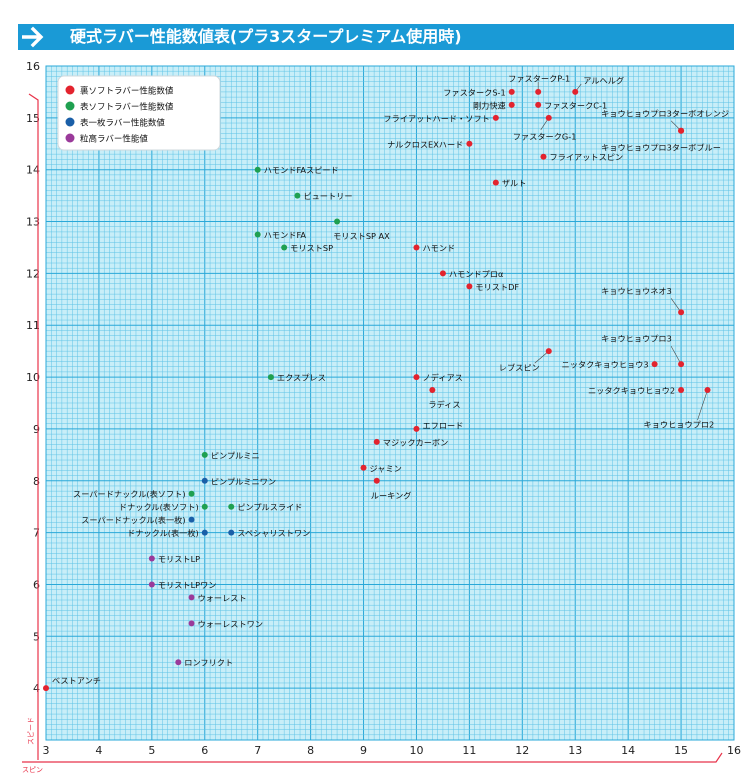  I want to click on data-label: フライアットスピン, so click(586, 157).